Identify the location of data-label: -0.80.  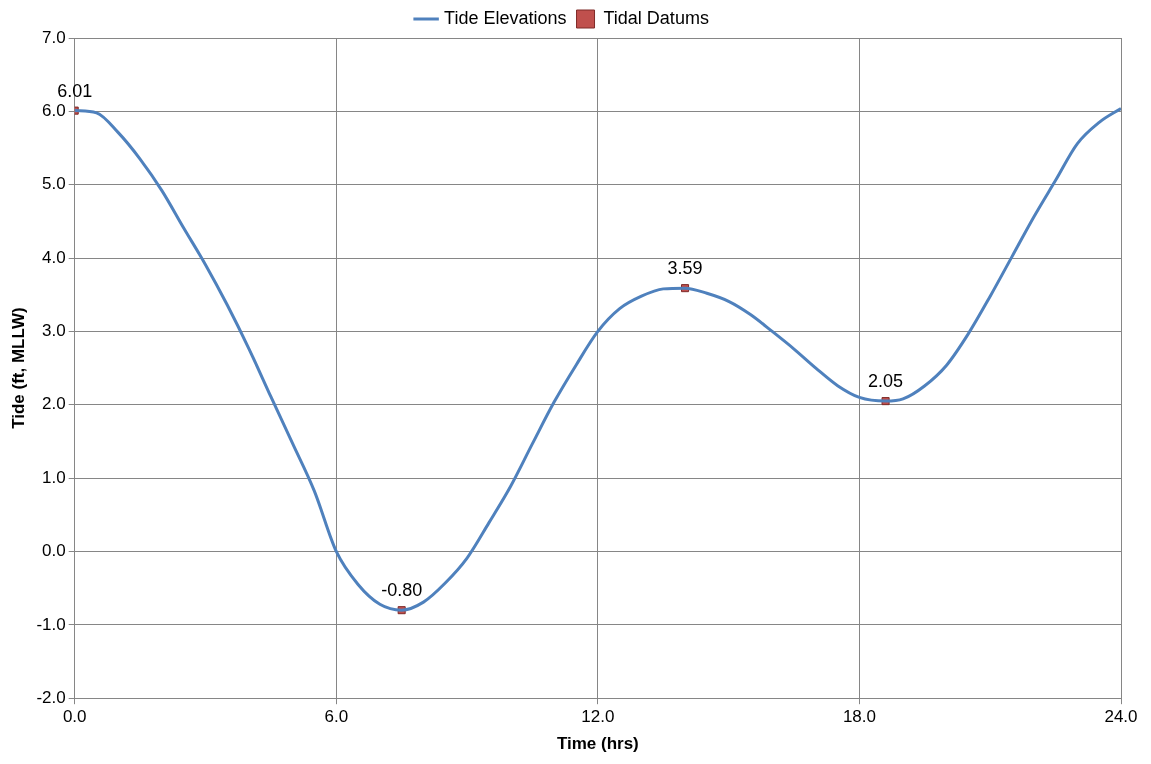
(402, 590).